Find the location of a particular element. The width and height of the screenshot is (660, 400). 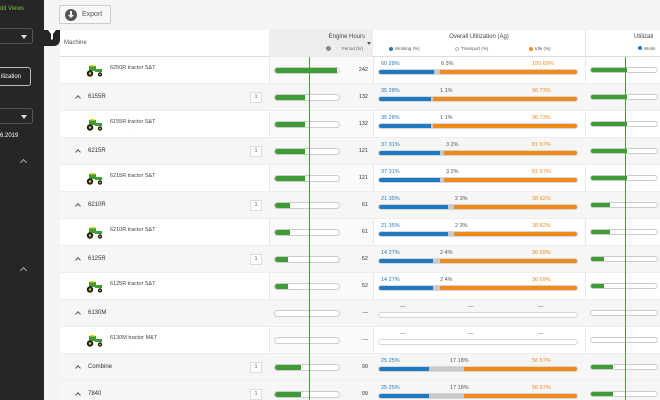

machine-name: 6125R tractor S&T is located at coordinates (133, 284).